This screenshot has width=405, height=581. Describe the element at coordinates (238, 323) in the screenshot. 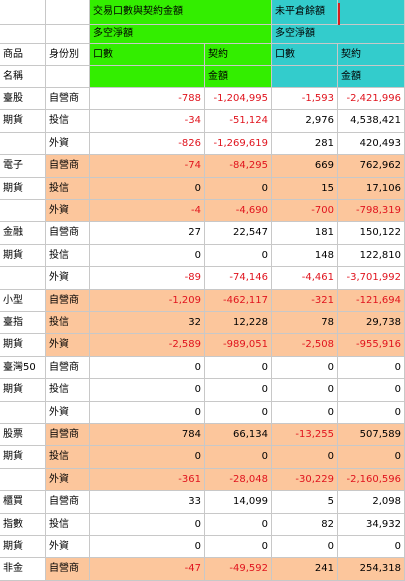

I see `trade-amount-cell: 12,228` at that location.